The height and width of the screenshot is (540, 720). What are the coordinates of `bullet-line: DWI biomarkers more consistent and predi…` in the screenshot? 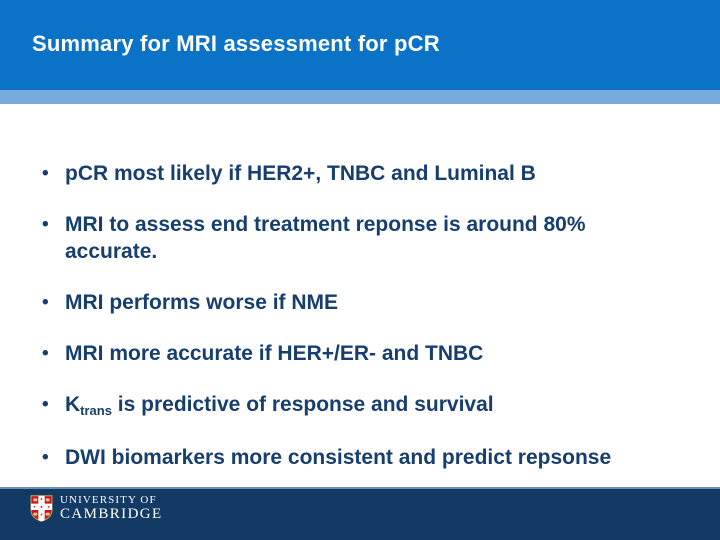 It's located at (338, 457).